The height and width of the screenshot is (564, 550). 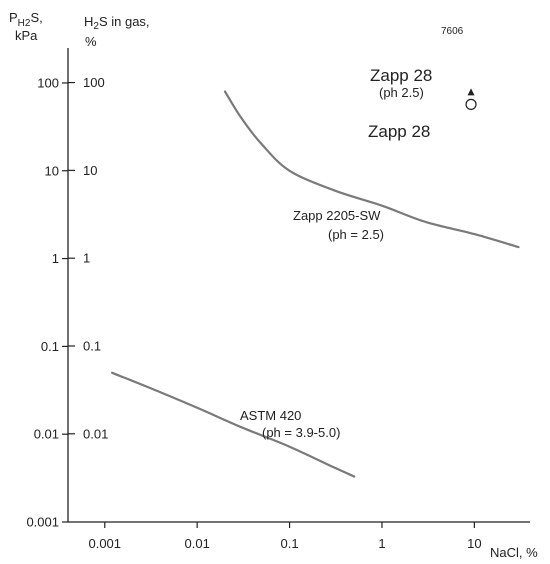 I want to click on y-axis-label-percent: H2S in gas,, so click(x=117, y=23).